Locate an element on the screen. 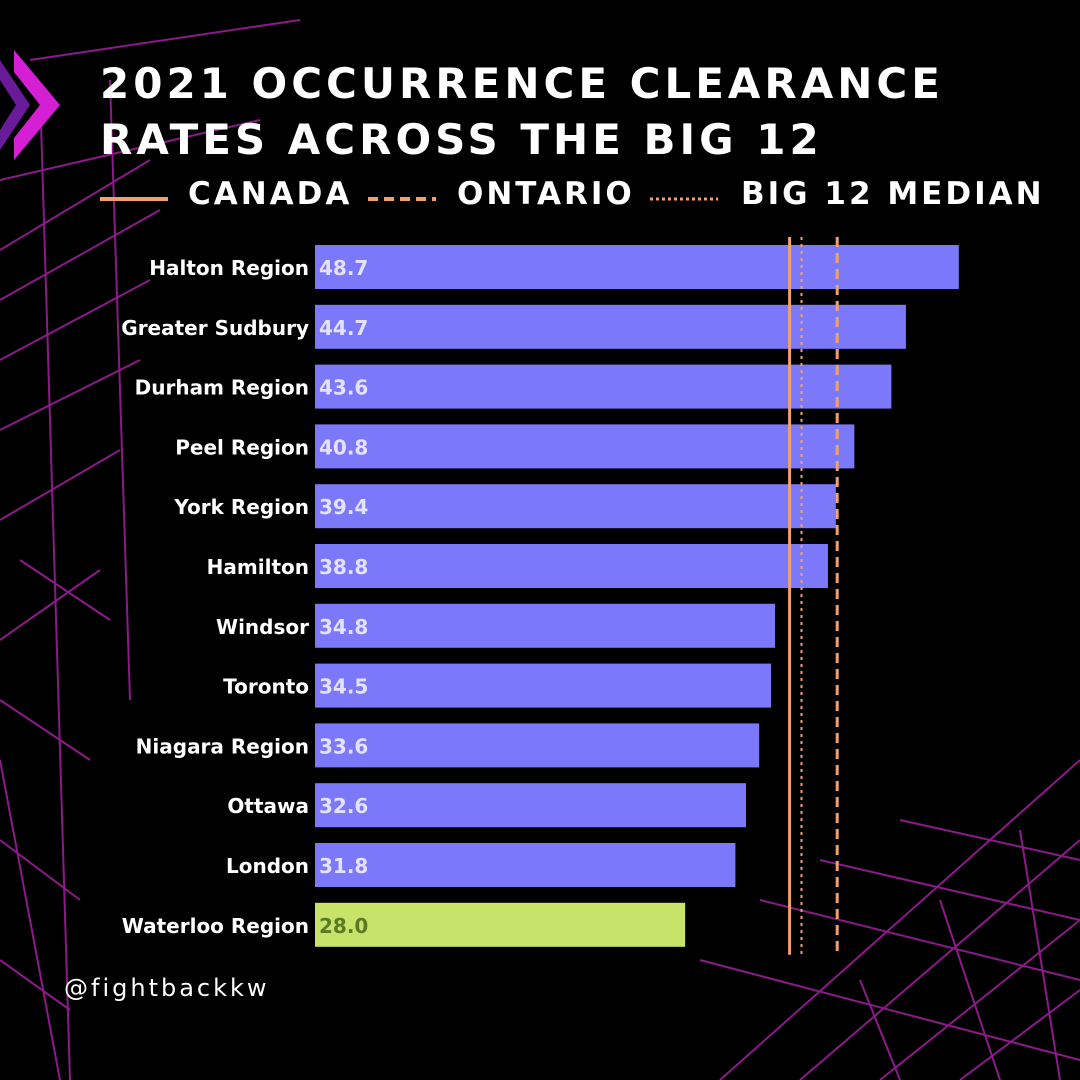  value-label-durham-region: 43.6 is located at coordinates (343, 388).